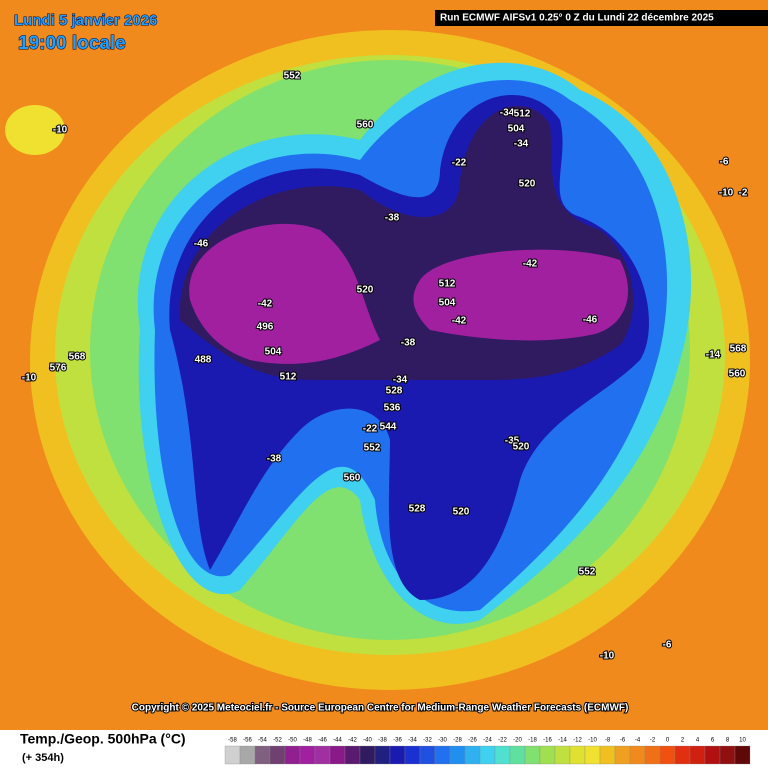 The width and height of the screenshot is (768, 773). What do you see at coordinates (367, 741) in the screenshot?
I see `scale-label: -40` at bounding box center [367, 741].